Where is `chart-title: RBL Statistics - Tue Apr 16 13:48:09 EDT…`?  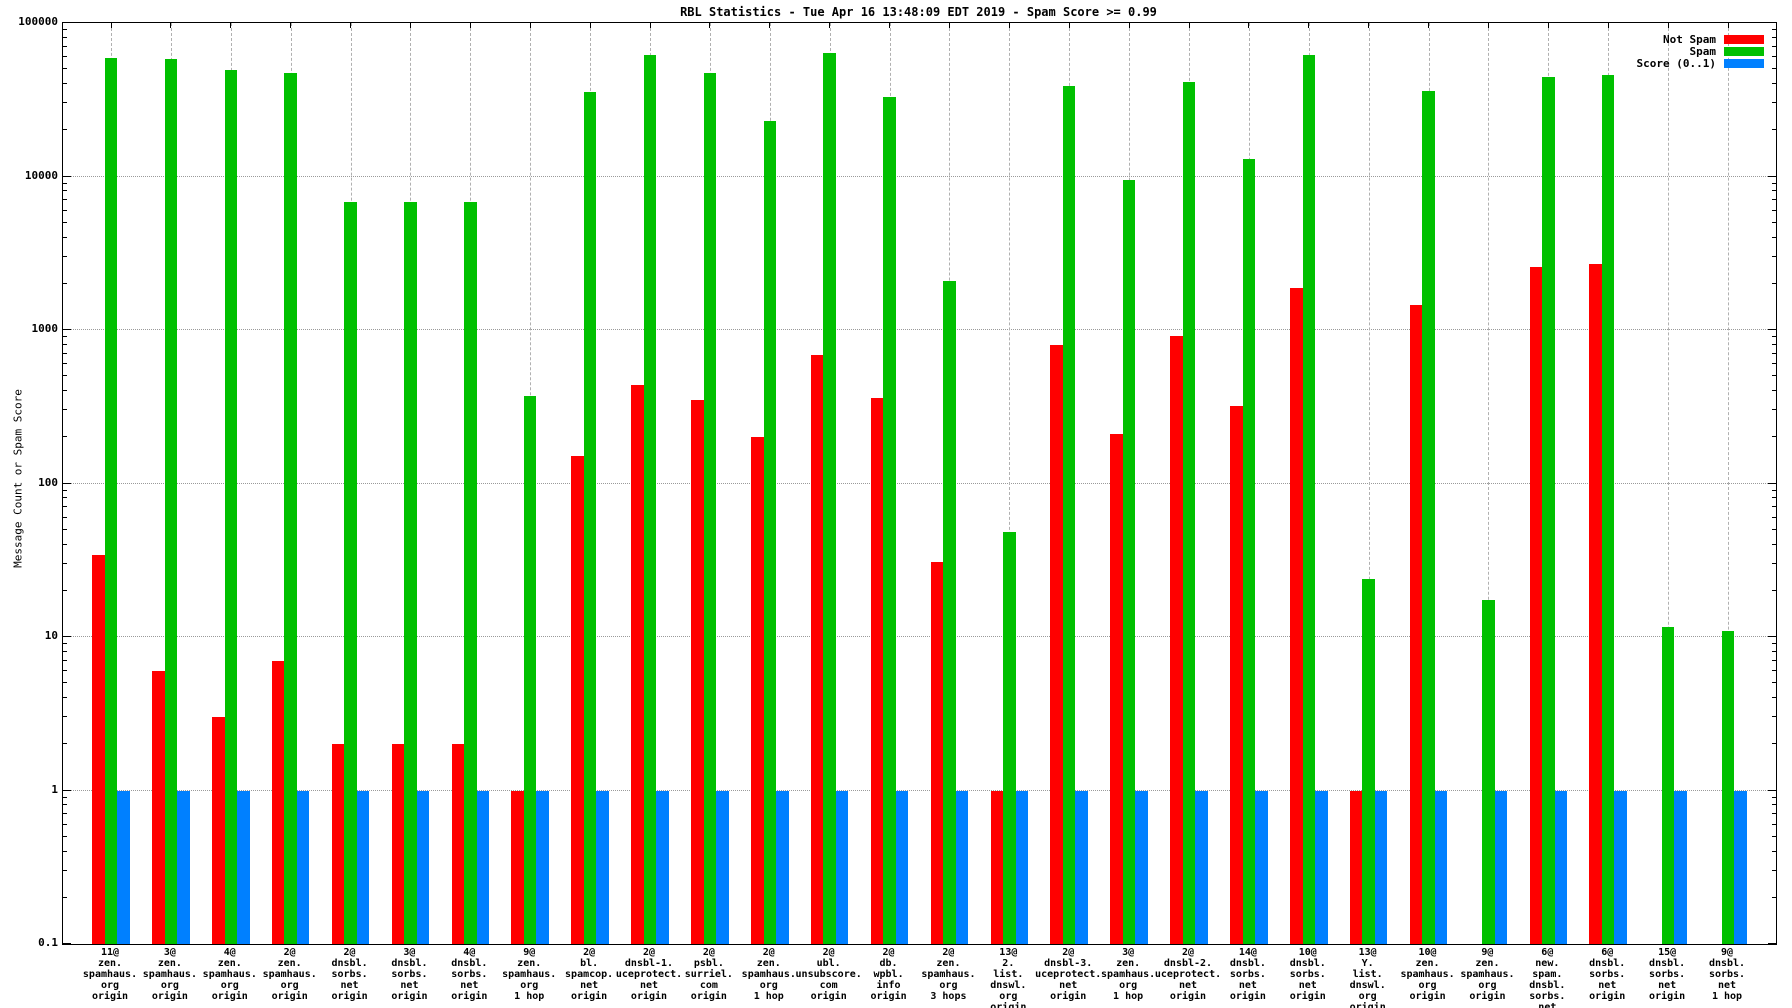
chart-title: RBL Statistics - Tue Apr 16 13:48:09 EDT… is located at coordinates (918, 12).